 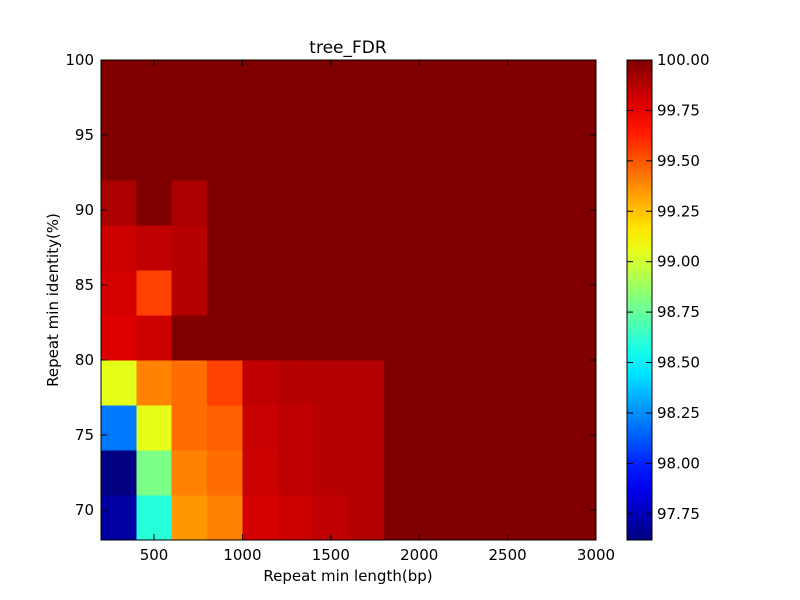 I want to click on chart-title: tree_FDR, so click(x=348, y=48).